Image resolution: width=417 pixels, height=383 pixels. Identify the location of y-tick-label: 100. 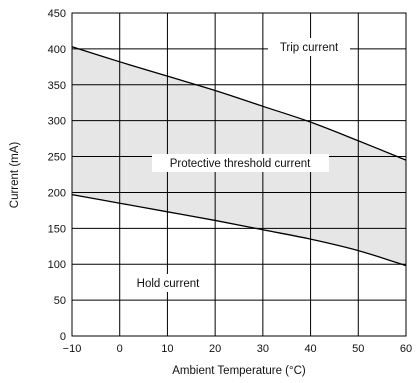
(57, 265).